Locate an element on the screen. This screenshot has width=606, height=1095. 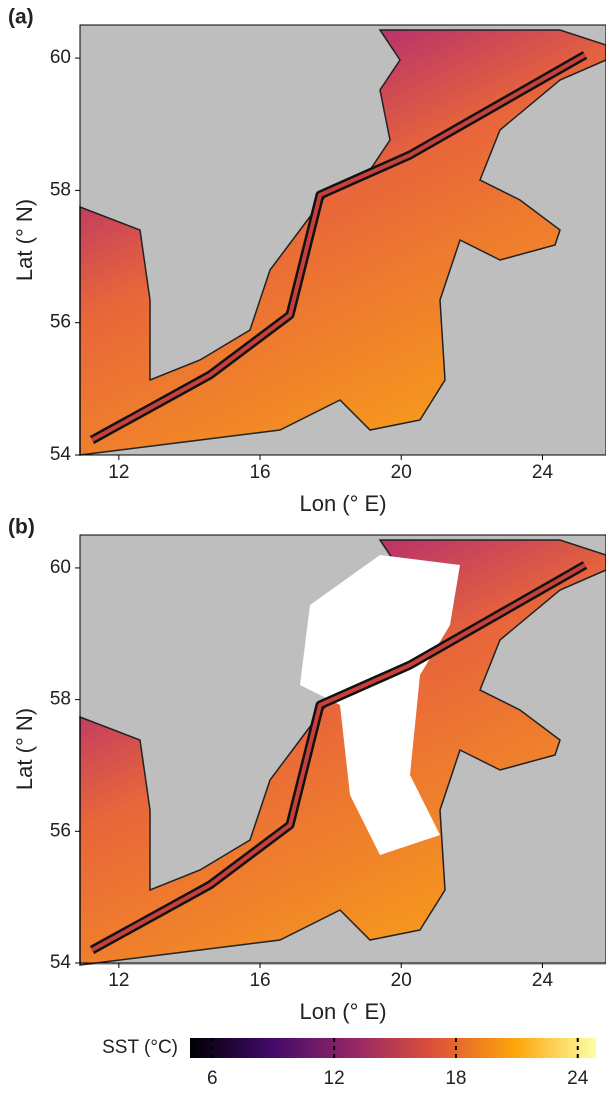
colorbar-tick-label: 6 is located at coordinates (212, 1078).